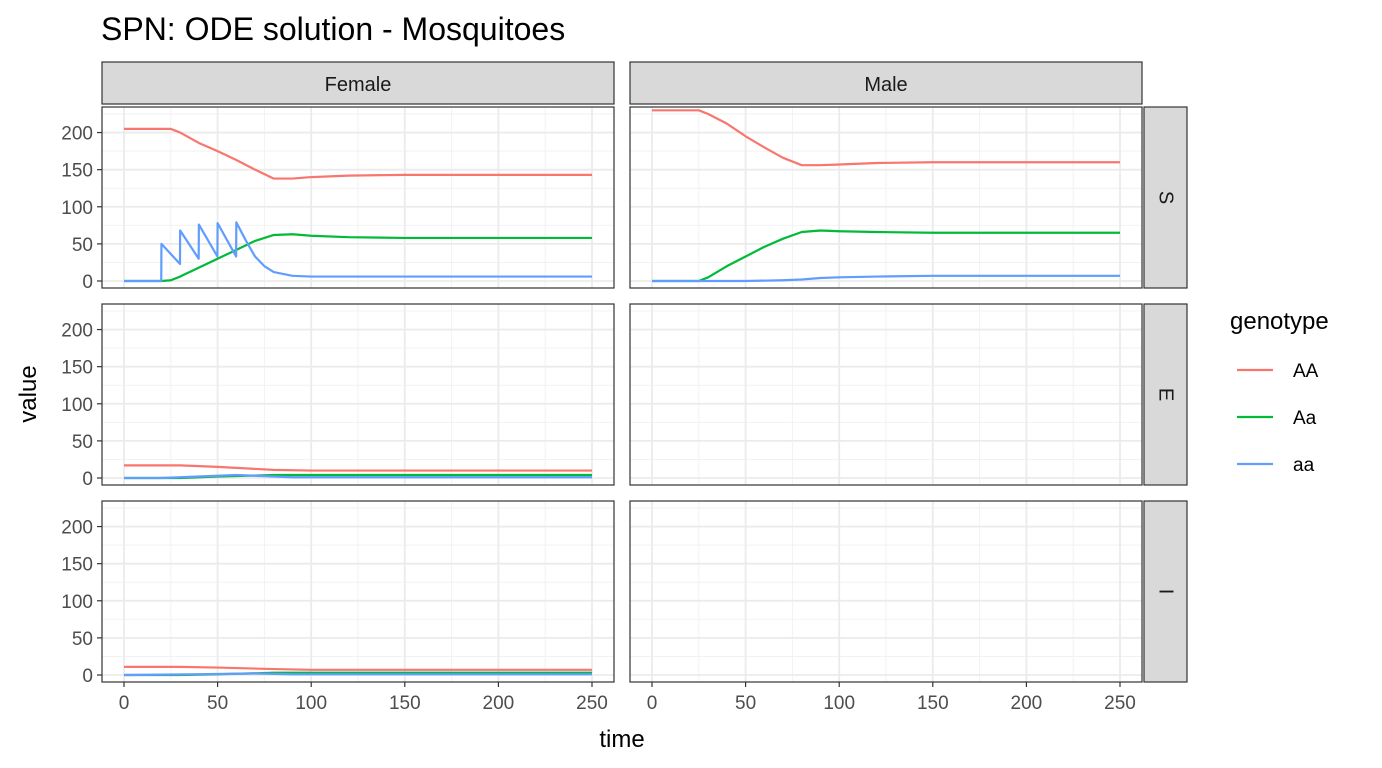 The width and height of the screenshot is (1382, 768). I want to click on panel-female-i: 0 50 100 150 200 0 50 100 150 200 250, so click(338, 607).